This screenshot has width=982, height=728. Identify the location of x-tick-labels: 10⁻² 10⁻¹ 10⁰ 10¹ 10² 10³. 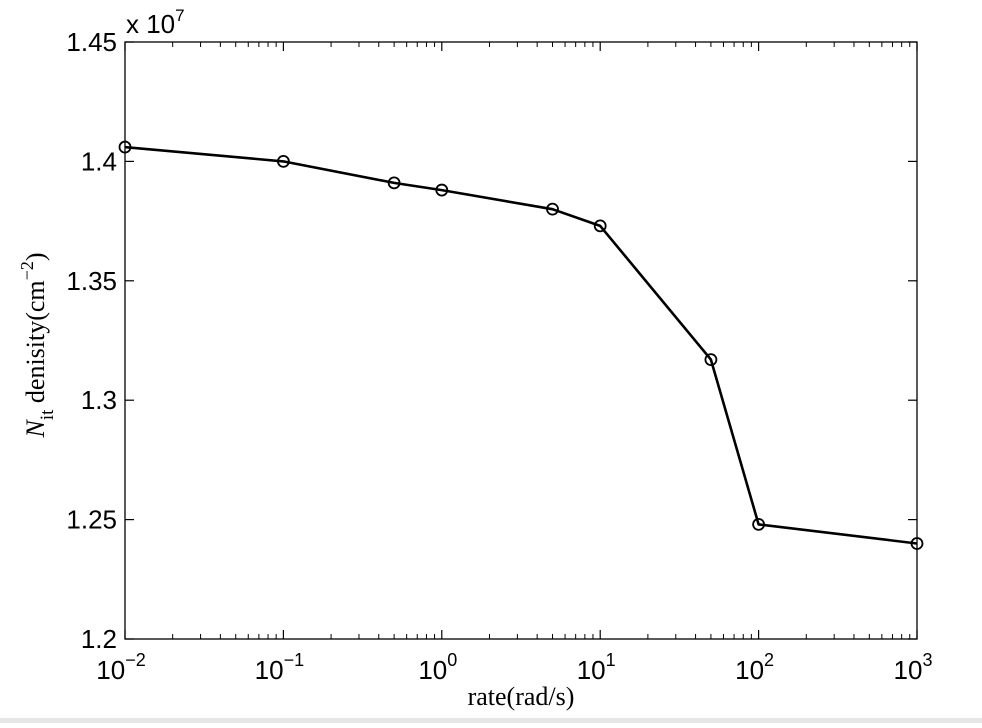
(514, 667).